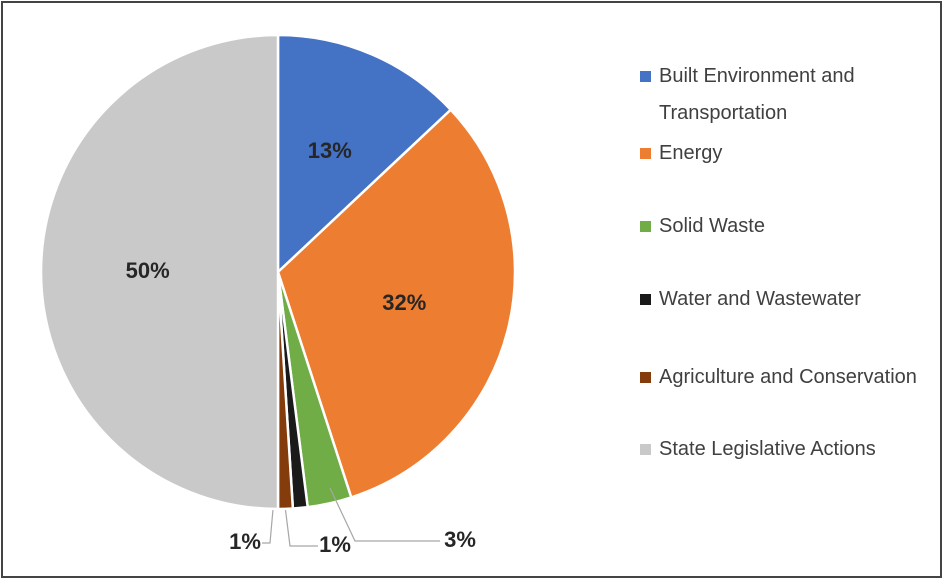 The width and height of the screenshot is (943, 579). What do you see at coordinates (712, 226) in the screenshot?
I see `legend-label: Solid Waste` at bounding box center [712, 226].